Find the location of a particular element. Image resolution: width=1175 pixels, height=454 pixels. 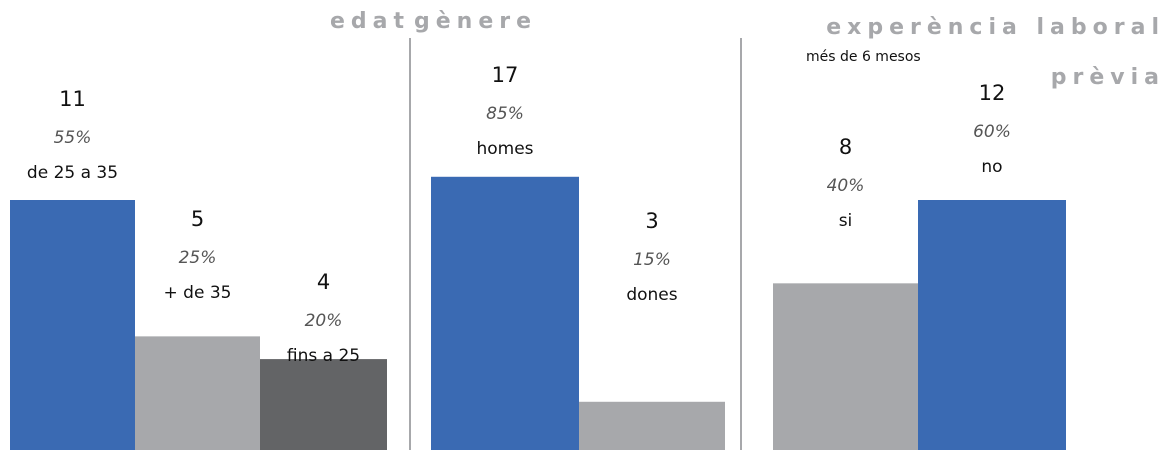

category-label: + de 35 is located at coordinates (198, 293).